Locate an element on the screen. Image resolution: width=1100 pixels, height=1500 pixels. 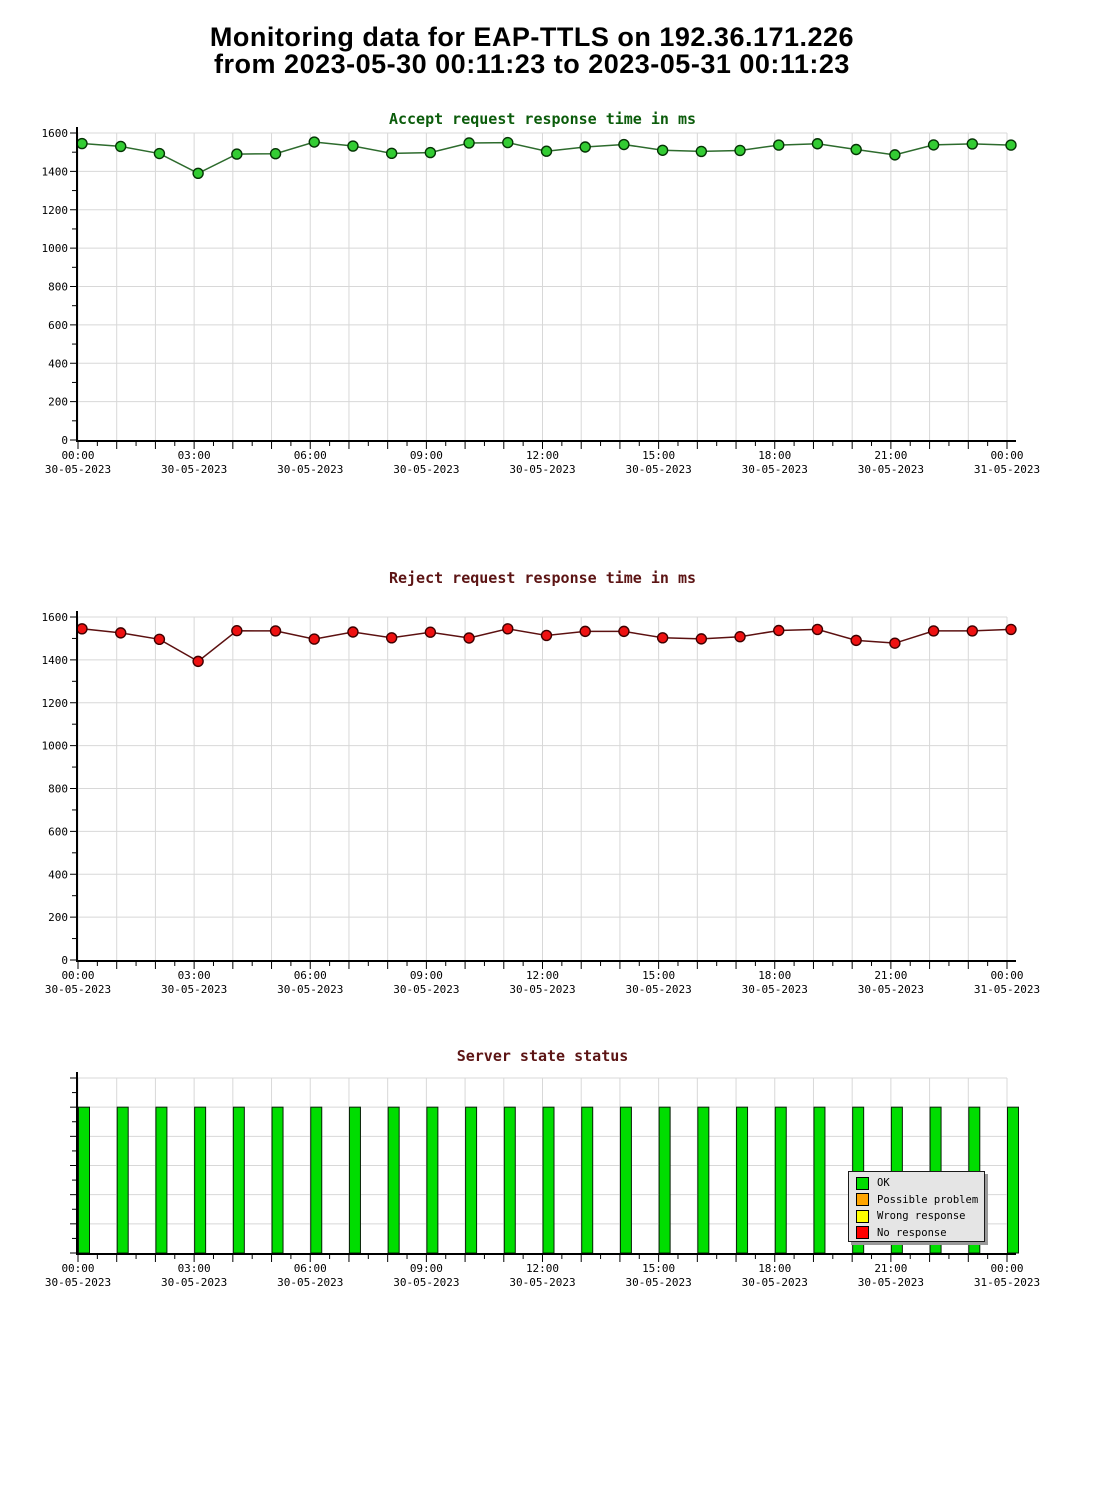
y-tick-label: 1000 is located at coordinates (55, 248).